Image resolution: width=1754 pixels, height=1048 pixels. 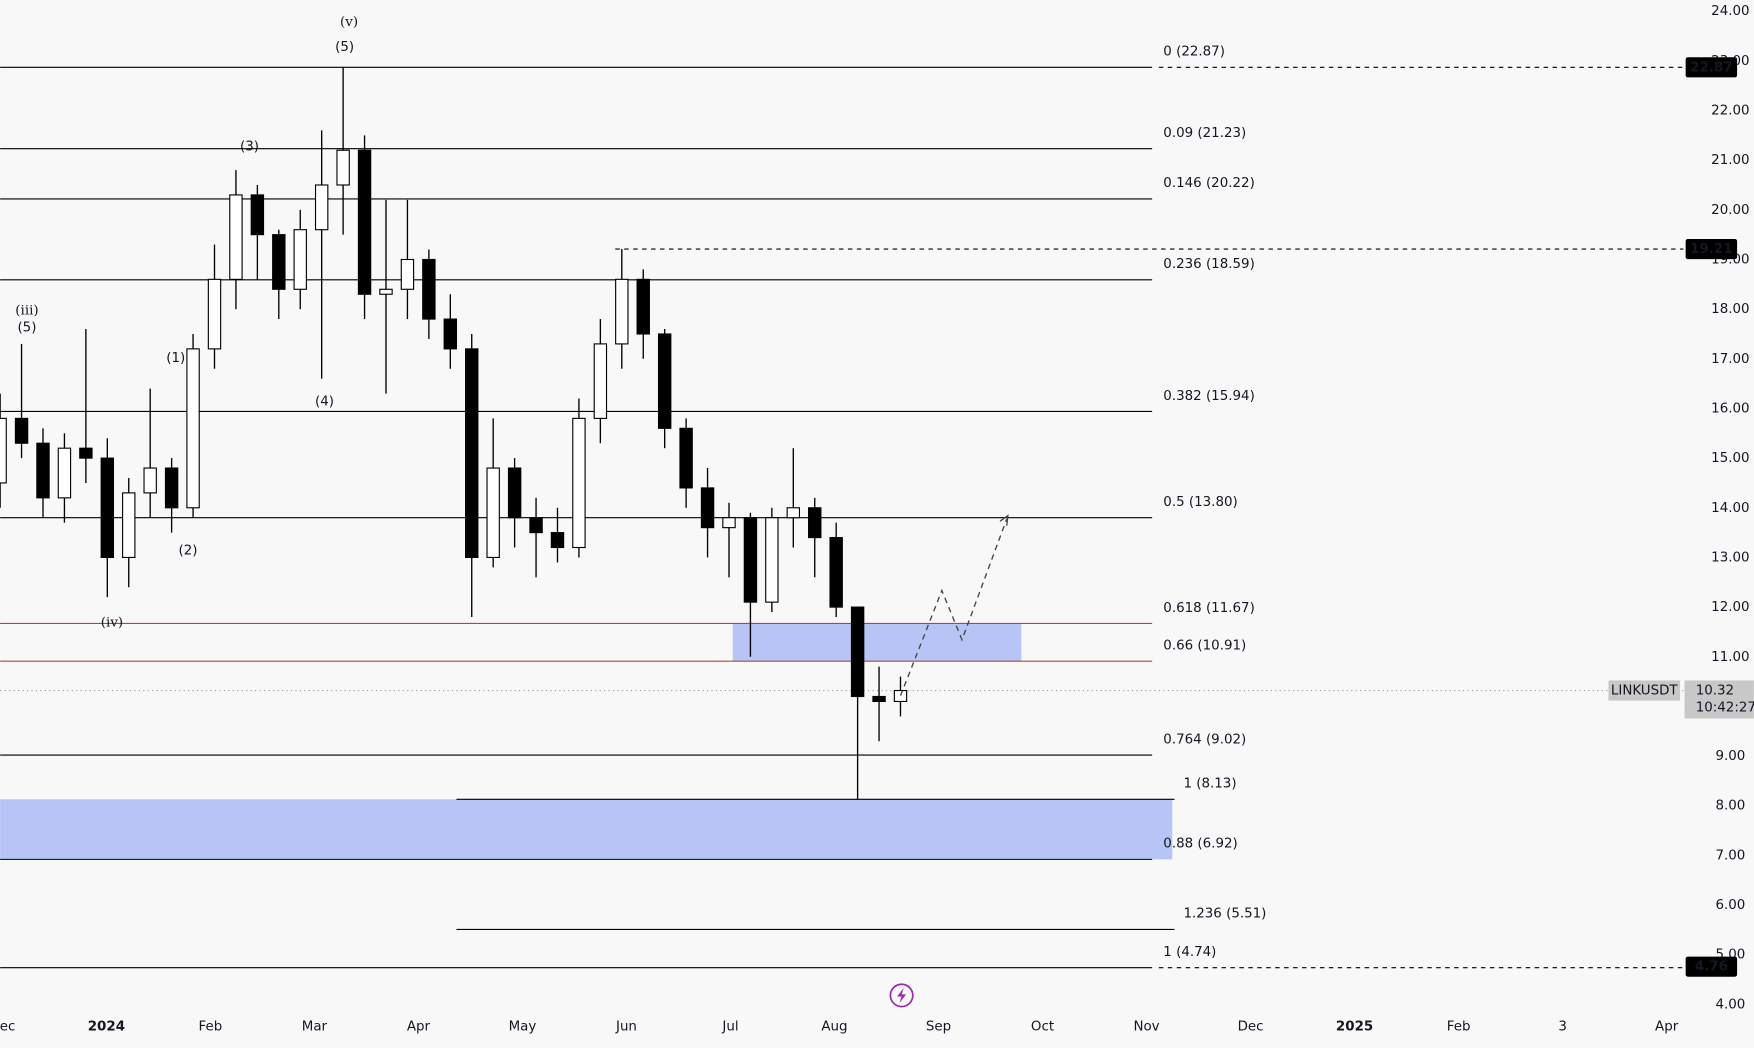 What do you see at coordinates (1730, 11) in the screenshot?
I see `y-tick-label: 24.00` at bounding box center [1730, 11].